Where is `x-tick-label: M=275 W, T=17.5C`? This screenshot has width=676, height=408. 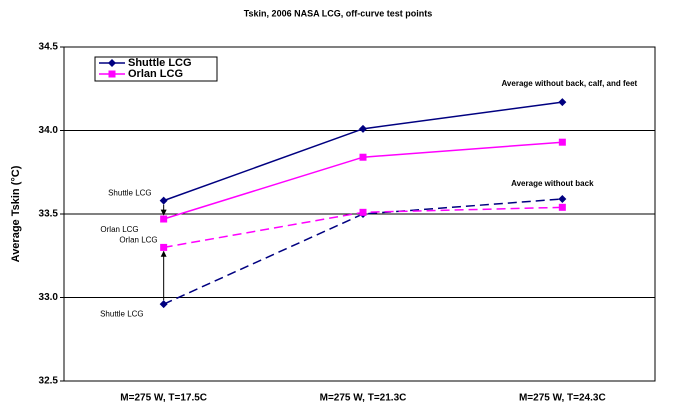 x-tick-label: M=275 W, T=17.5C is located at coordinates (163, 398).